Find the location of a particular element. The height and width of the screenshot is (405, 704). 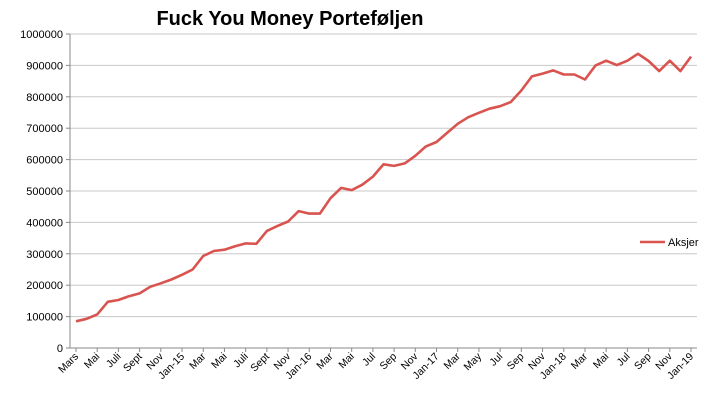

y-tick-label: 800000 is located at coordinates (44, 98).